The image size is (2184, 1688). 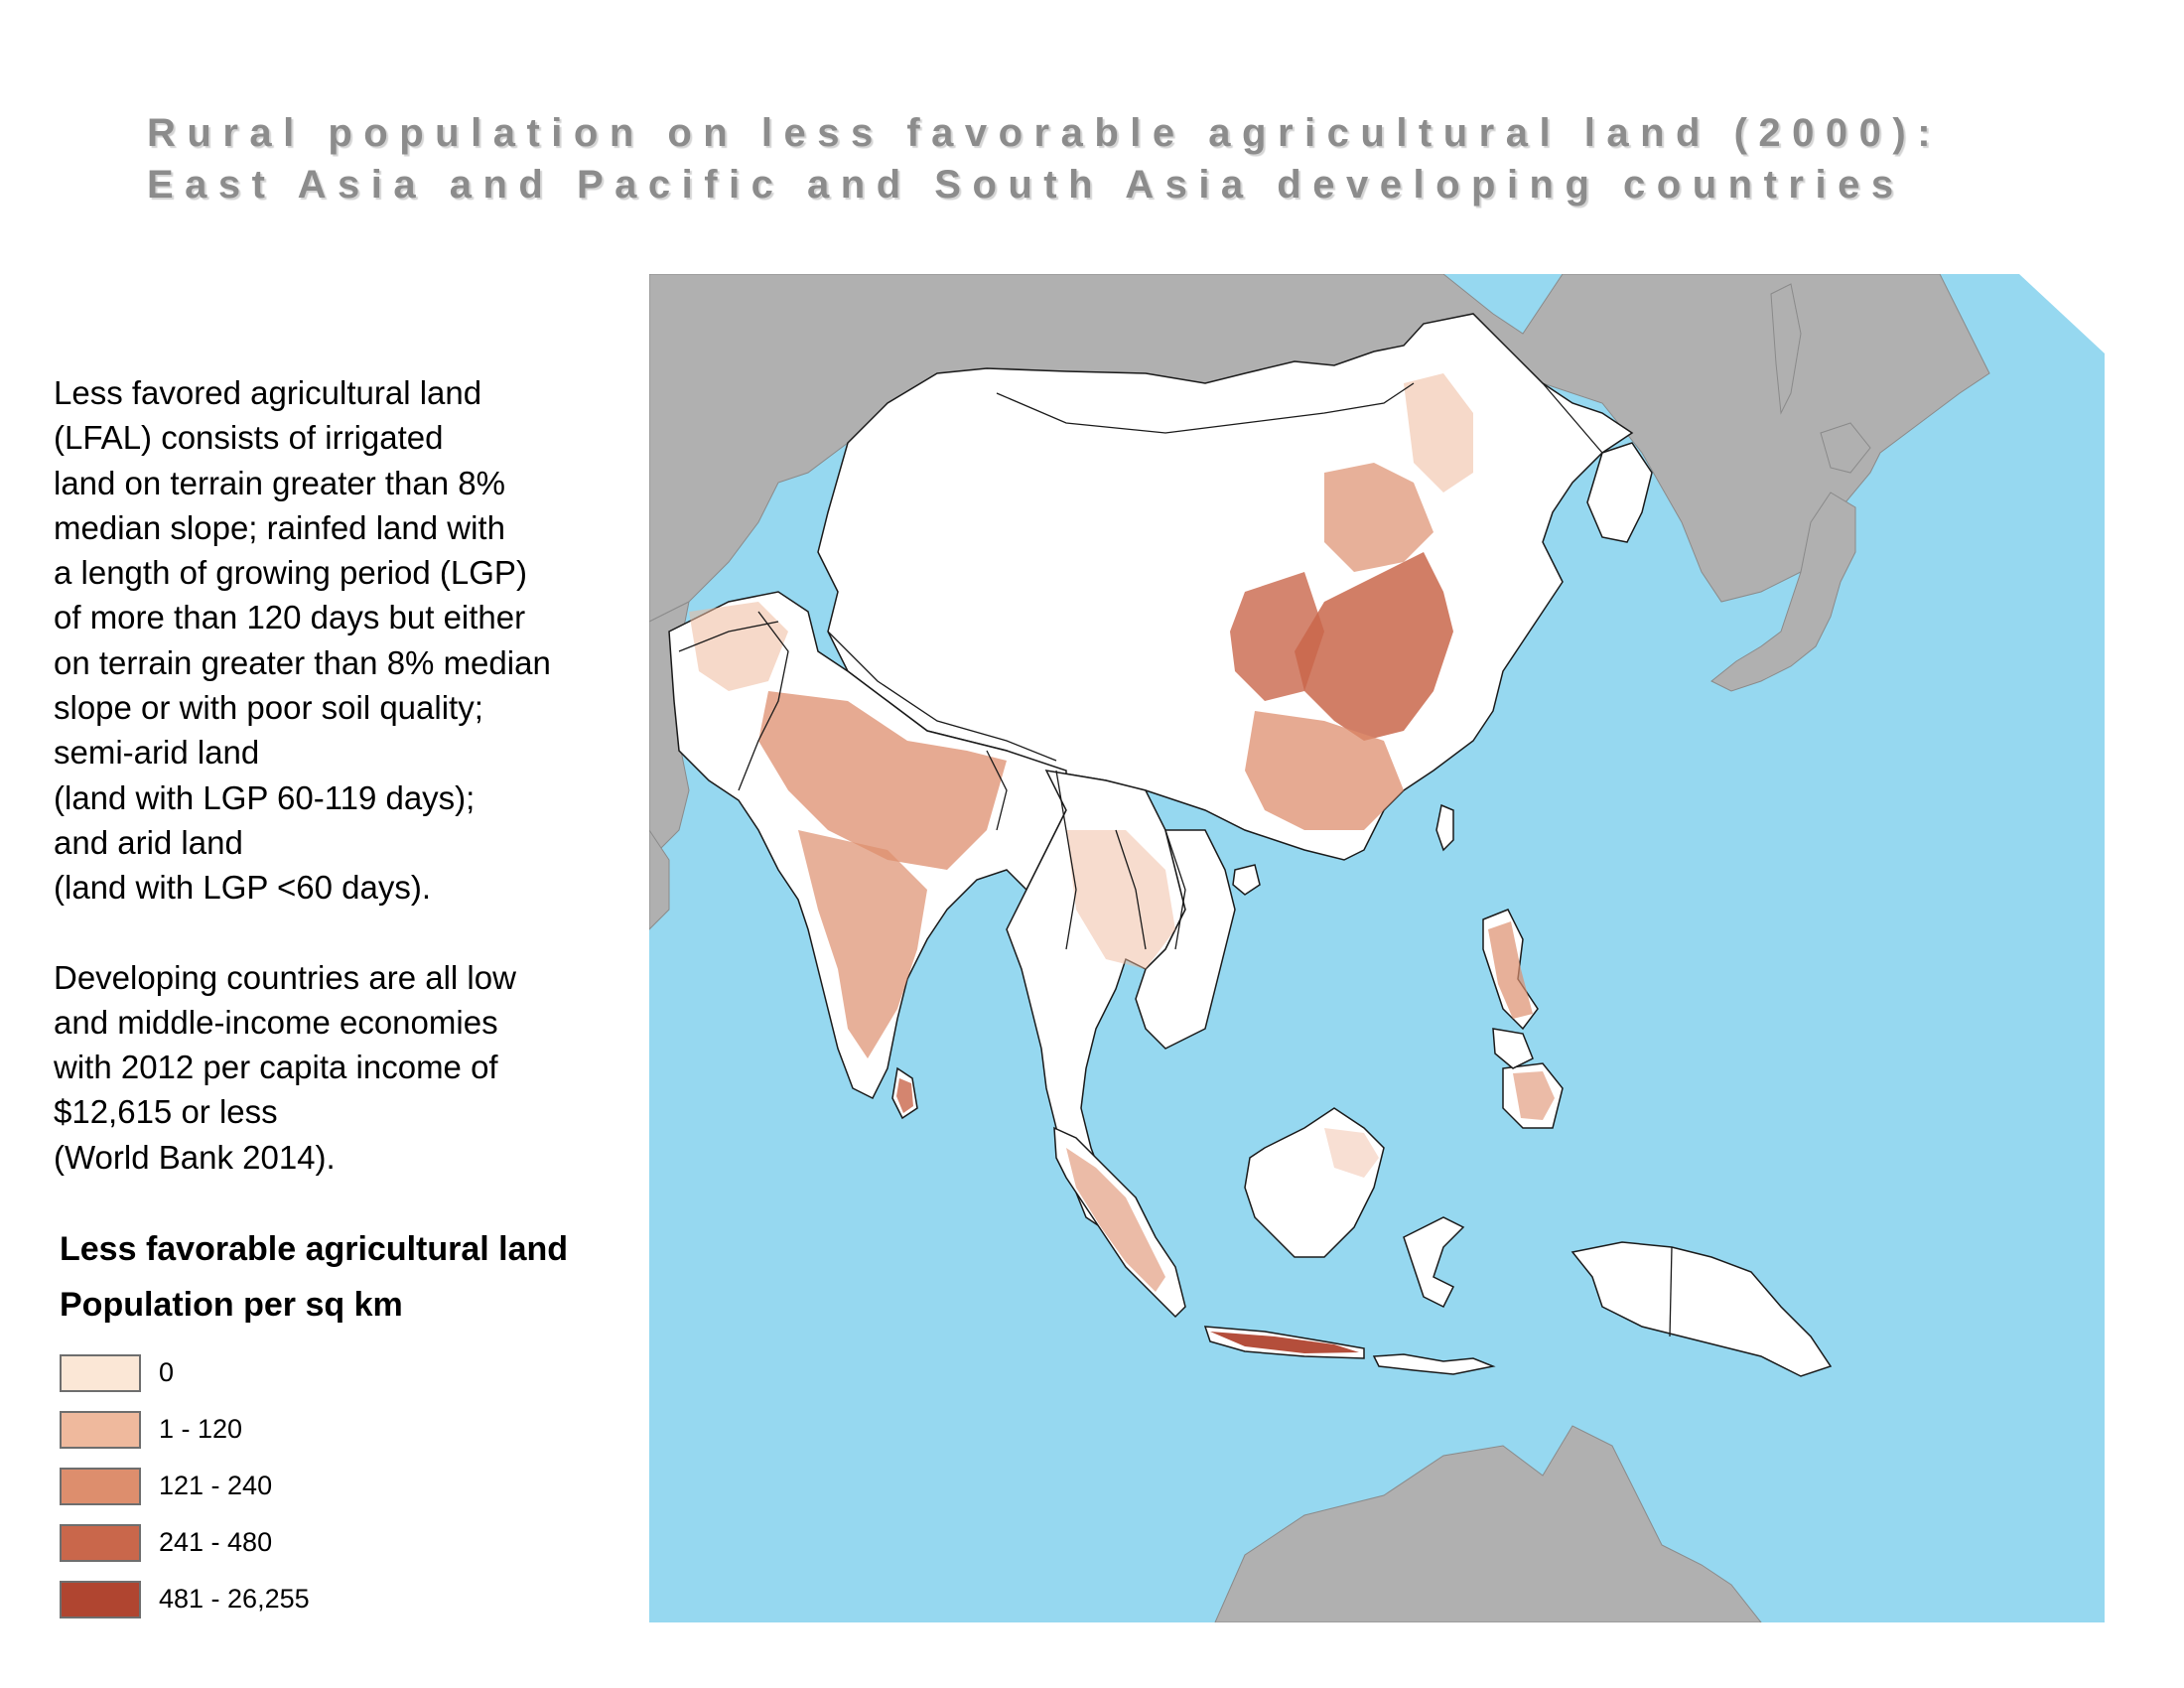 I want to click on density-south-china, so click(x=1324, y=770).